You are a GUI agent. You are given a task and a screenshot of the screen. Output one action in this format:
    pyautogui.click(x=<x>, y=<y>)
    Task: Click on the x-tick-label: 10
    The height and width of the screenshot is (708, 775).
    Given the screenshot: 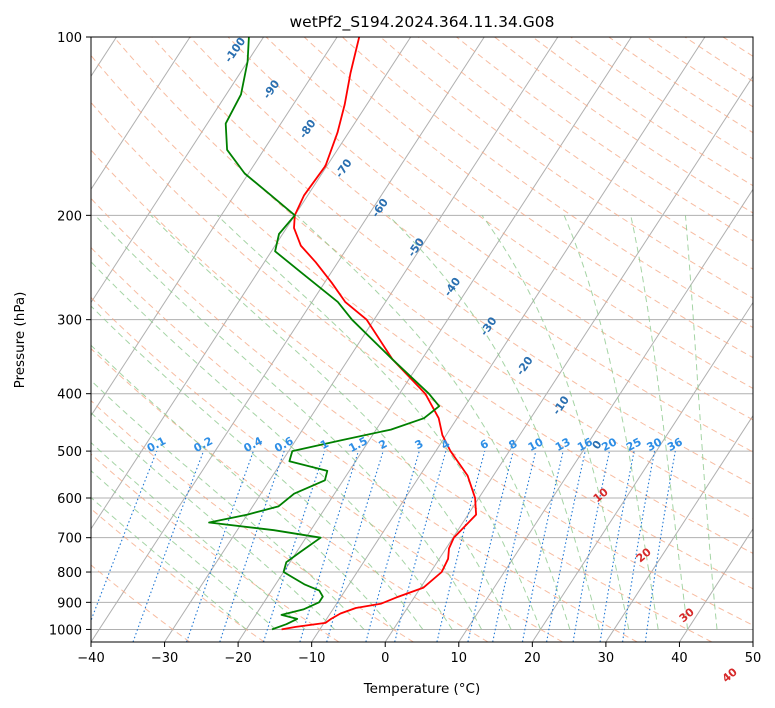 What is the action you would take?
    pyautogui.click(x=459, y=658)
    